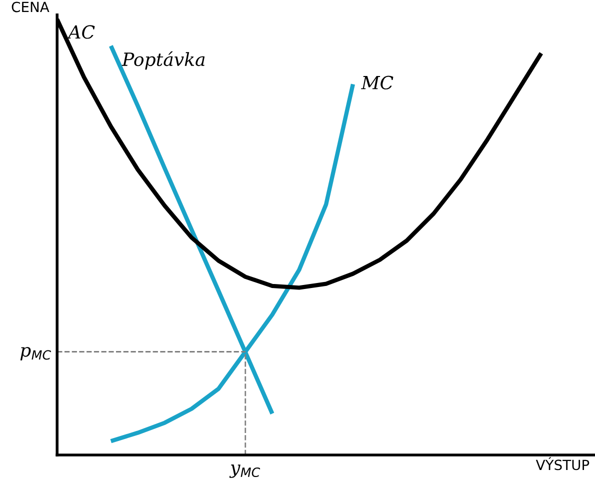 This screenshot has height=481, width=595. Describe the element at coordinates (36, 353) in the screenshot. I see `ref-line-label: p$_{MC}$` at that location.